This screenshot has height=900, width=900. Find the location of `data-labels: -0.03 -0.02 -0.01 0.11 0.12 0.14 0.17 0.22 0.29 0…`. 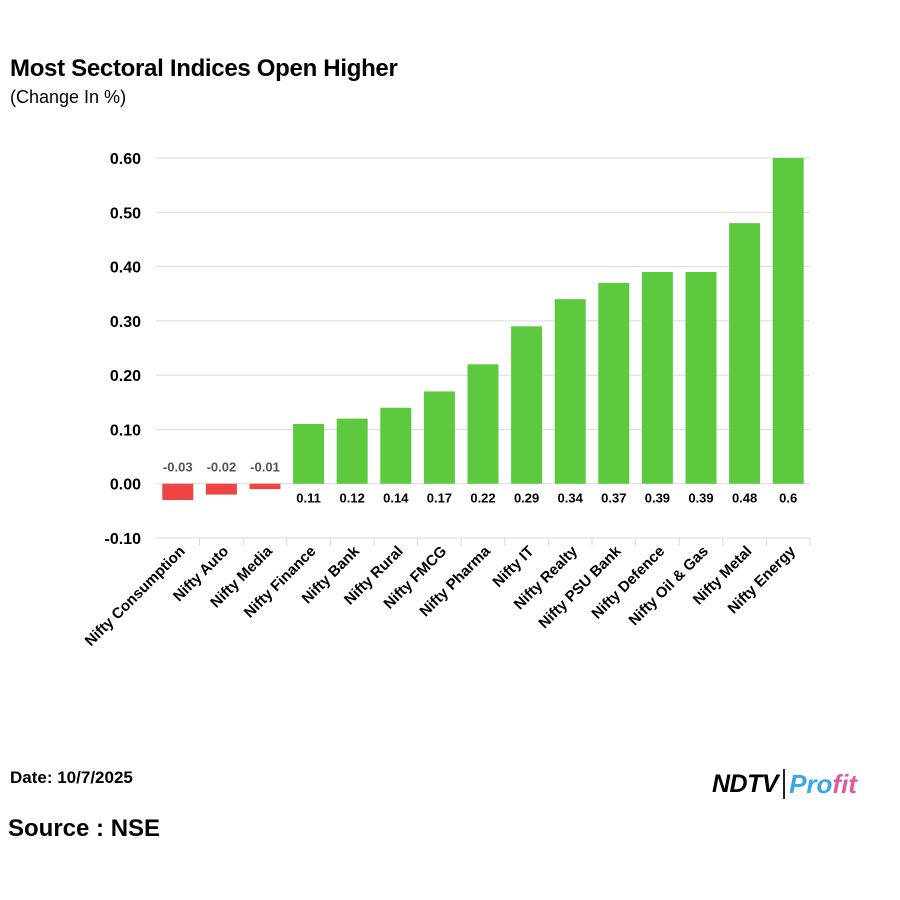

data-labels: -0.03 -0.02 -0.01 0.11 0.12 0.14 0.17 0.22 0.29 0… is located at coordinates (480, 483).